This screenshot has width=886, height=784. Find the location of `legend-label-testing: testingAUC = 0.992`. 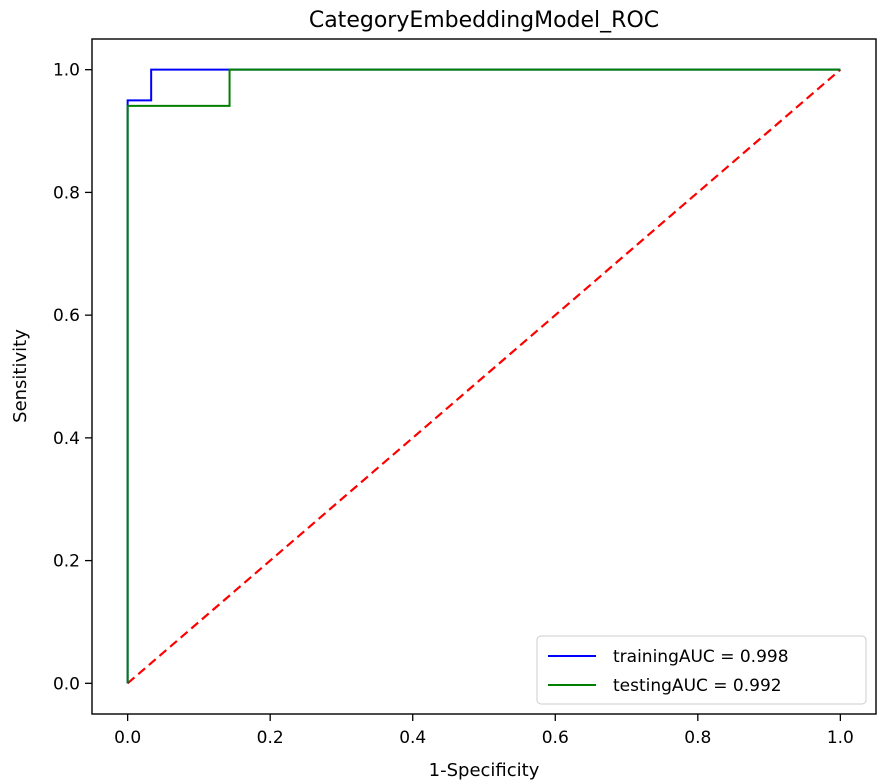

legend-label-testing: testingAUC = 0.992 is located at coordinates (697, 686).